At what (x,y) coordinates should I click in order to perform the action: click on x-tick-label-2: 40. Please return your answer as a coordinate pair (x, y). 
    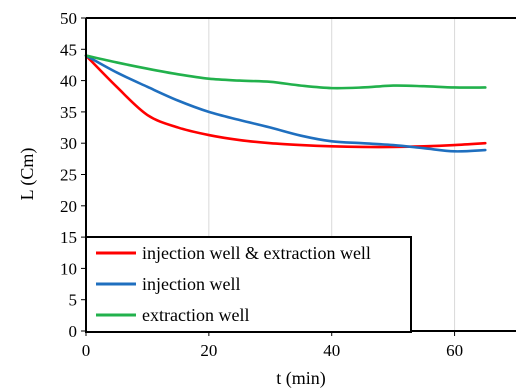
    Looking at the image, I should click on (331, 350).